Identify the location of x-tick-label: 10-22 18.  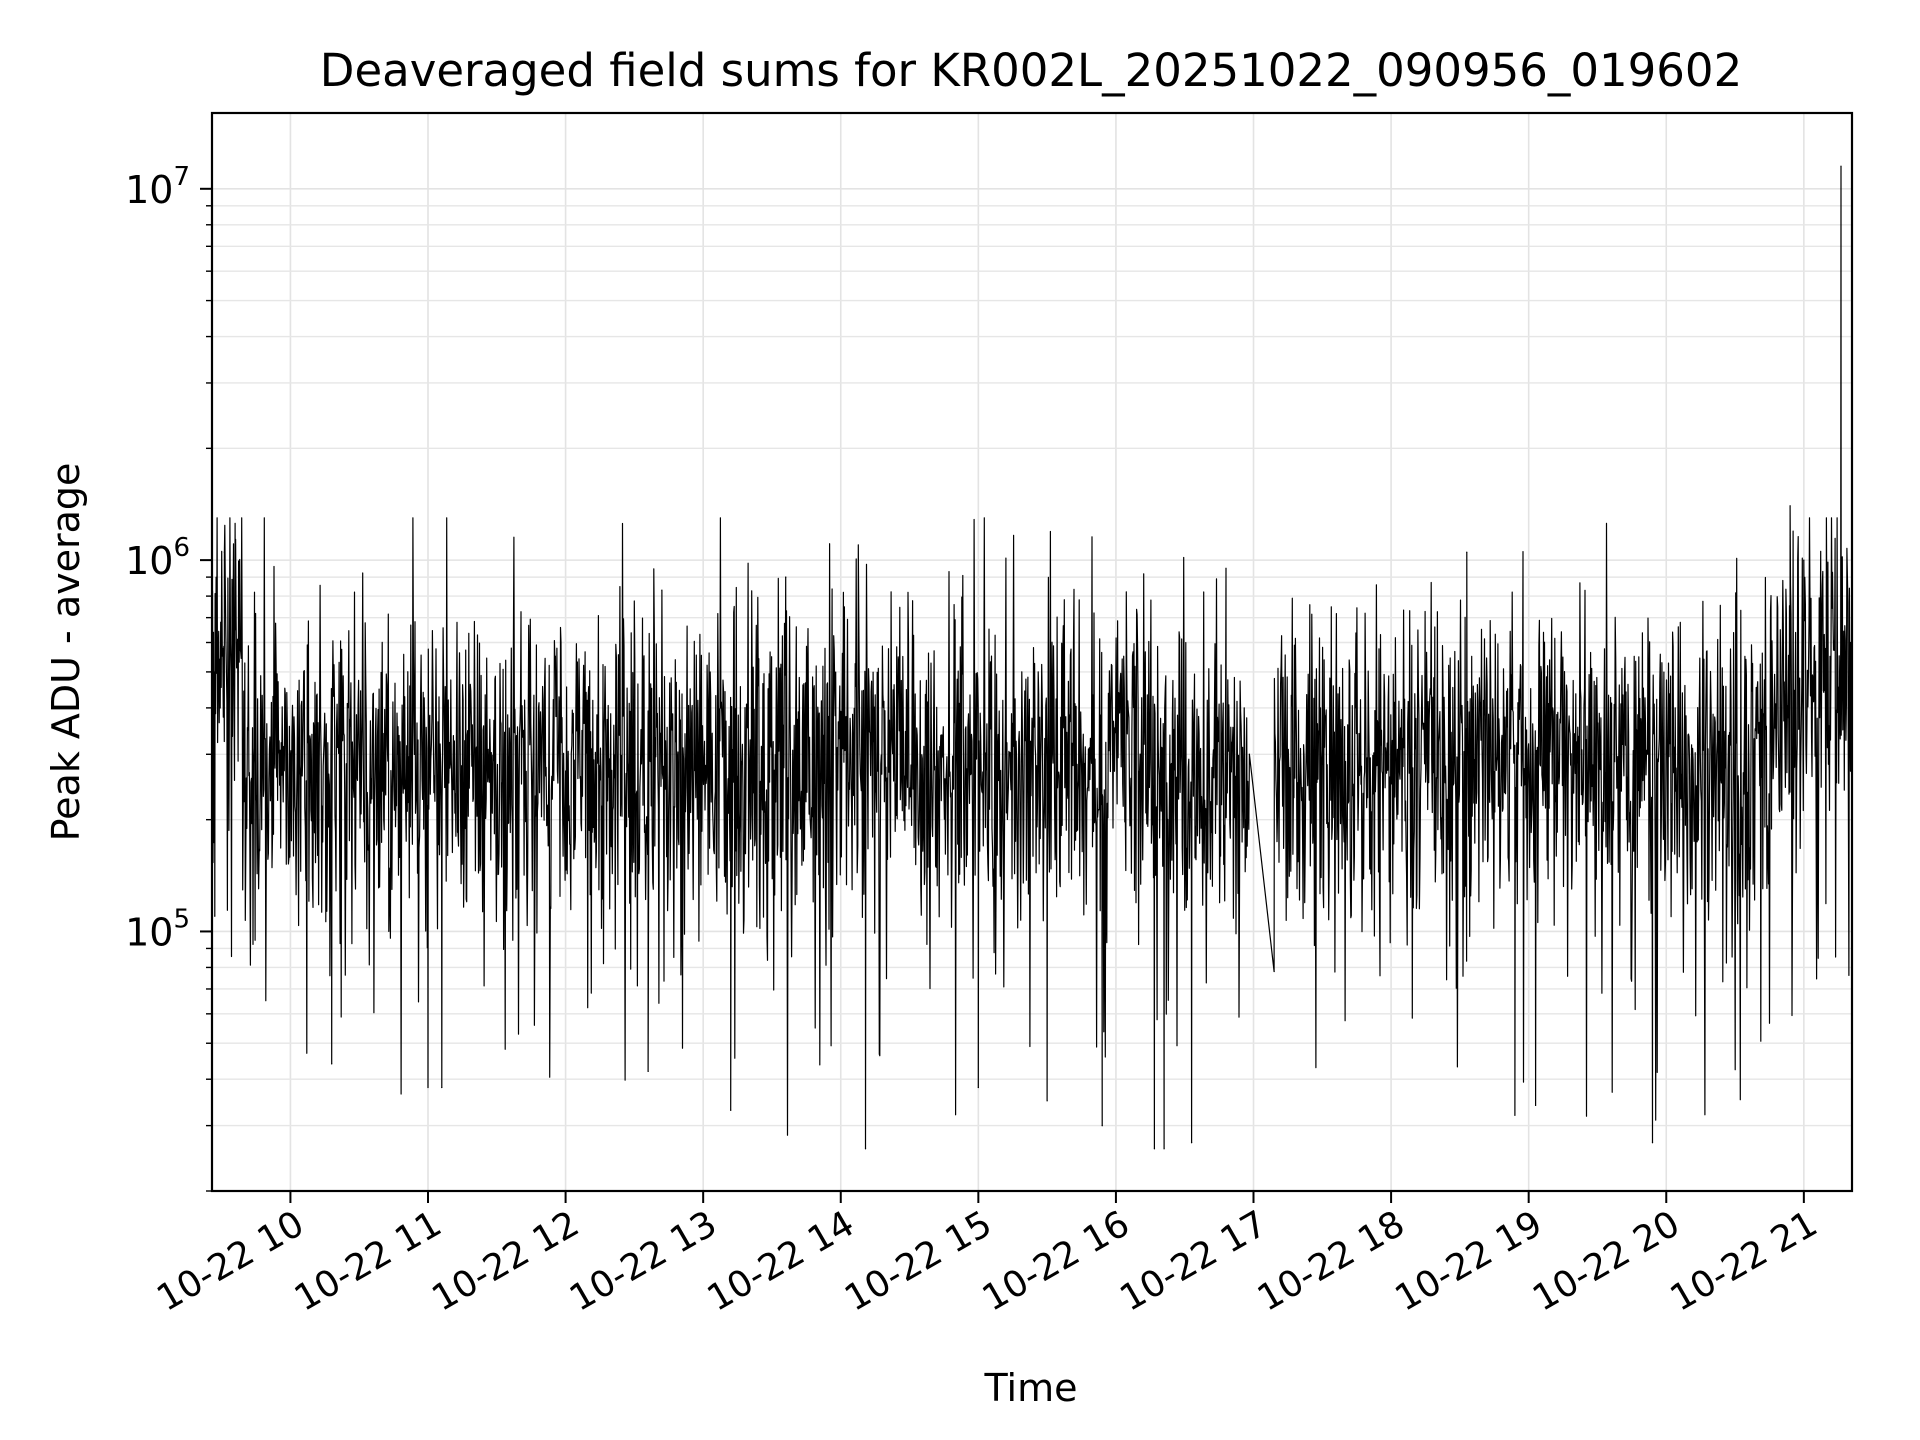
(1331, 1261).